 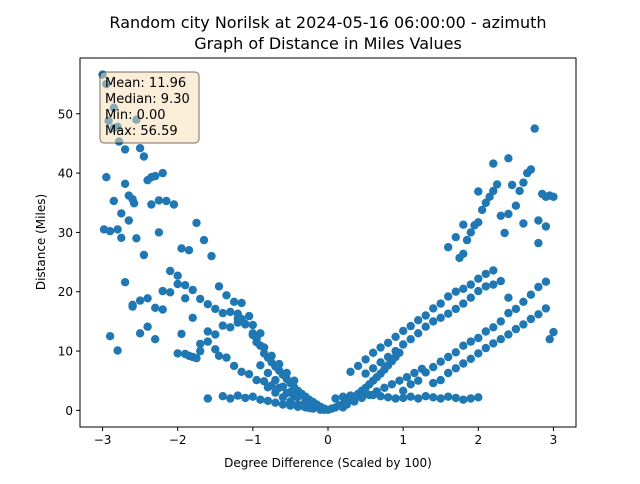 I want to click on x-tick-label: 0, so click(x=328, y=440).